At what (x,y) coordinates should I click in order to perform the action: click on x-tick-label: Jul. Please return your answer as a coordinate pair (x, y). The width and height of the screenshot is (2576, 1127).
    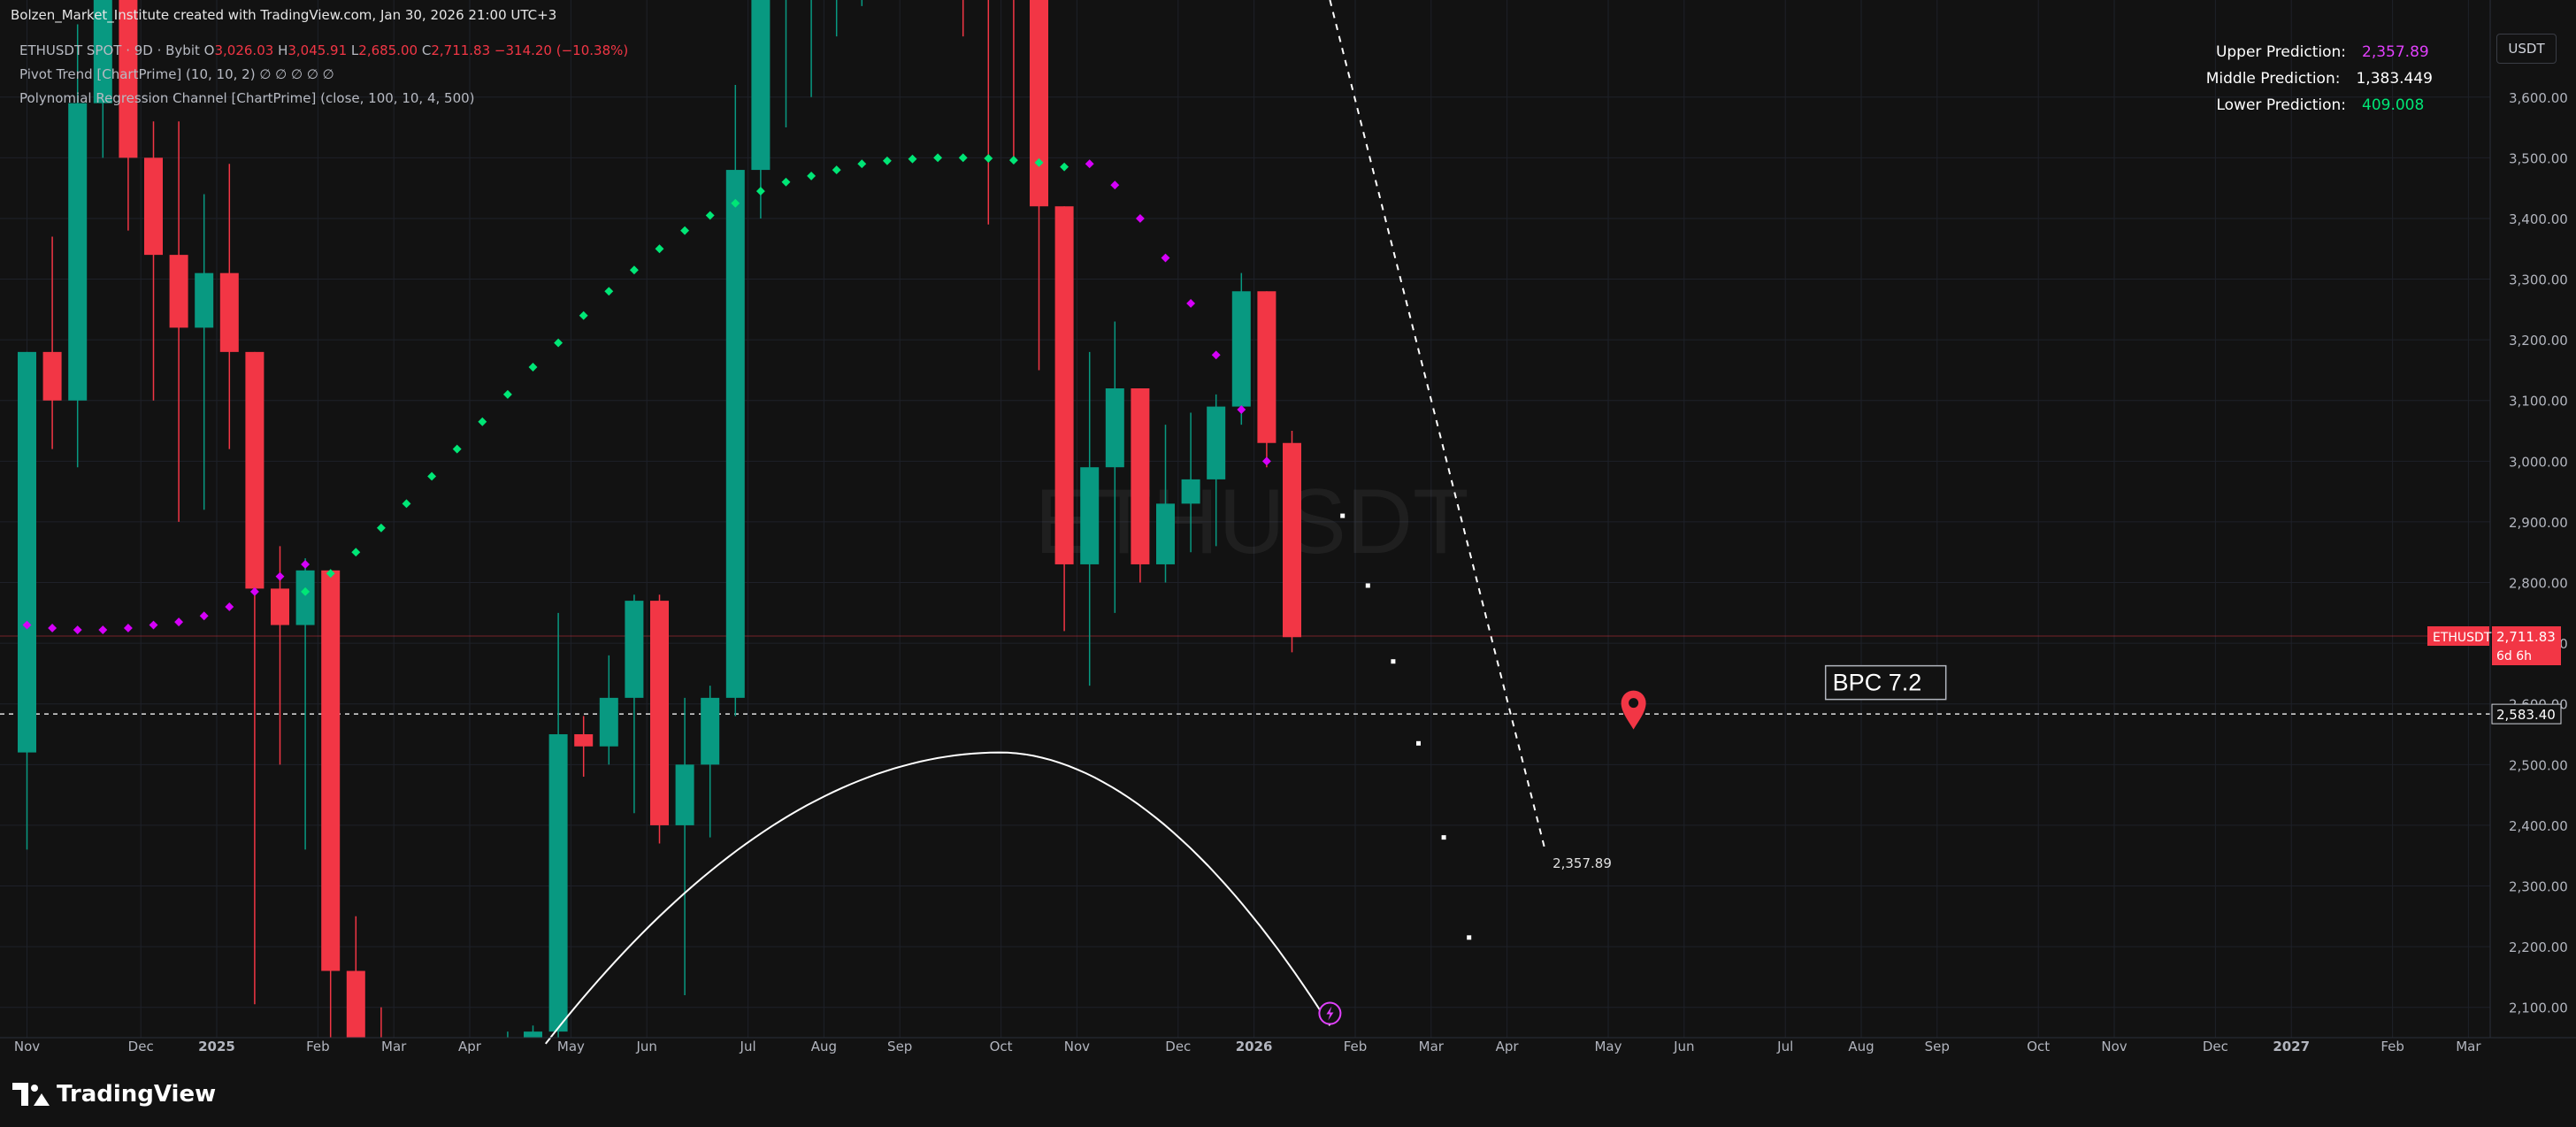
    Looking at the image, I should click on (1784, 1046).